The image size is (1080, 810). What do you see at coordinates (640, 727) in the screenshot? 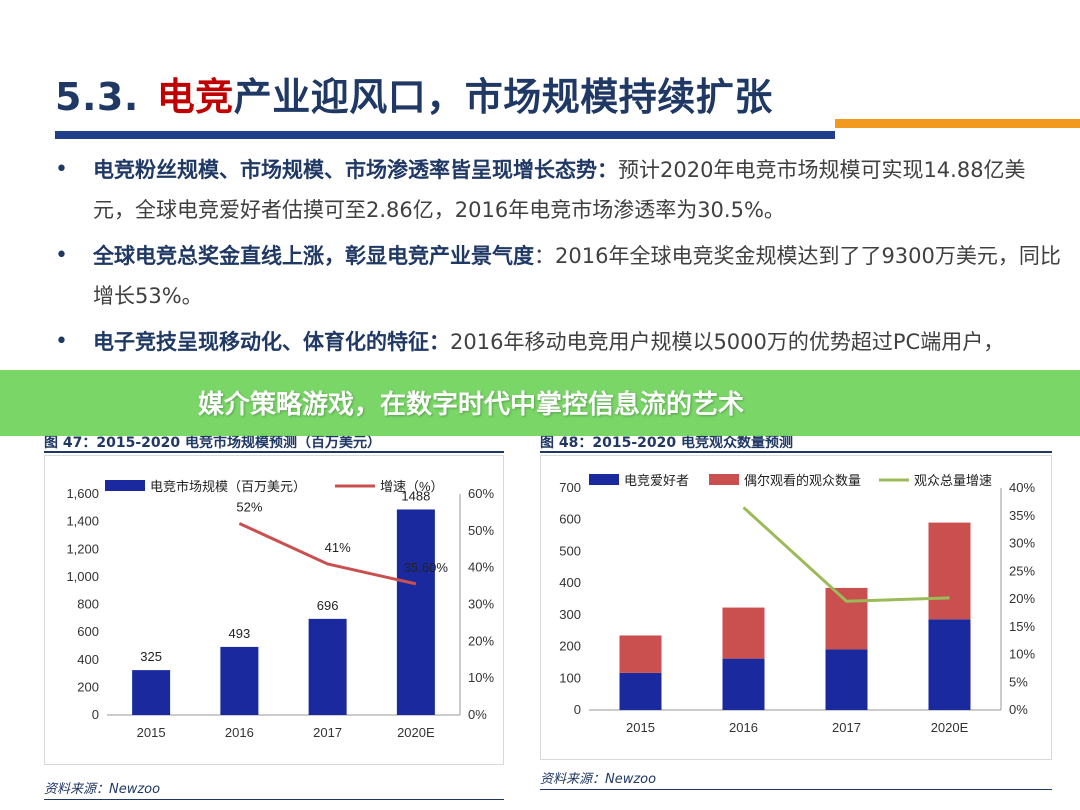
I see `chart2-xtick: 2015` at bounding box center [640, 727].